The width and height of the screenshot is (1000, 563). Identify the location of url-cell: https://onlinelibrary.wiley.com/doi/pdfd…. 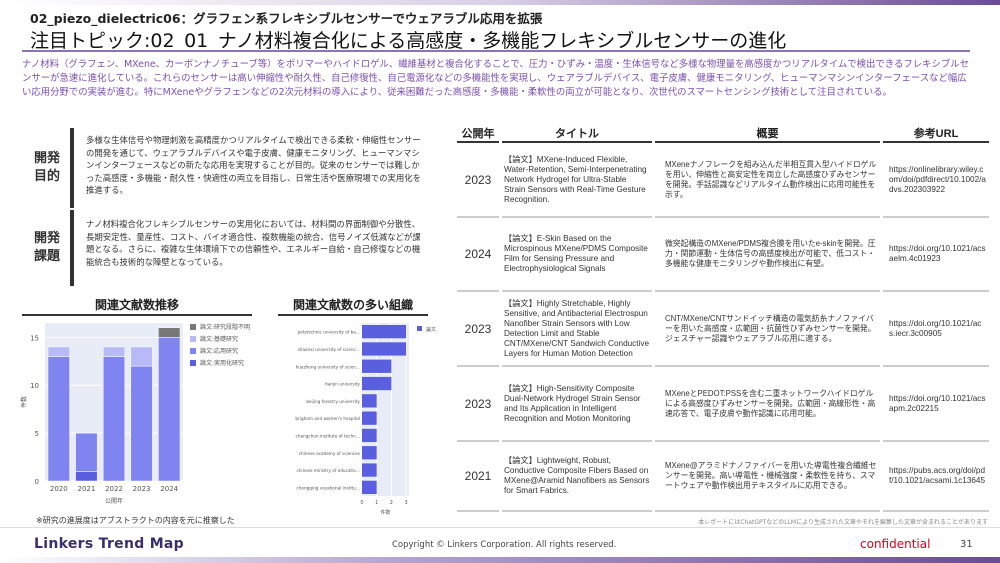
(936, 180).